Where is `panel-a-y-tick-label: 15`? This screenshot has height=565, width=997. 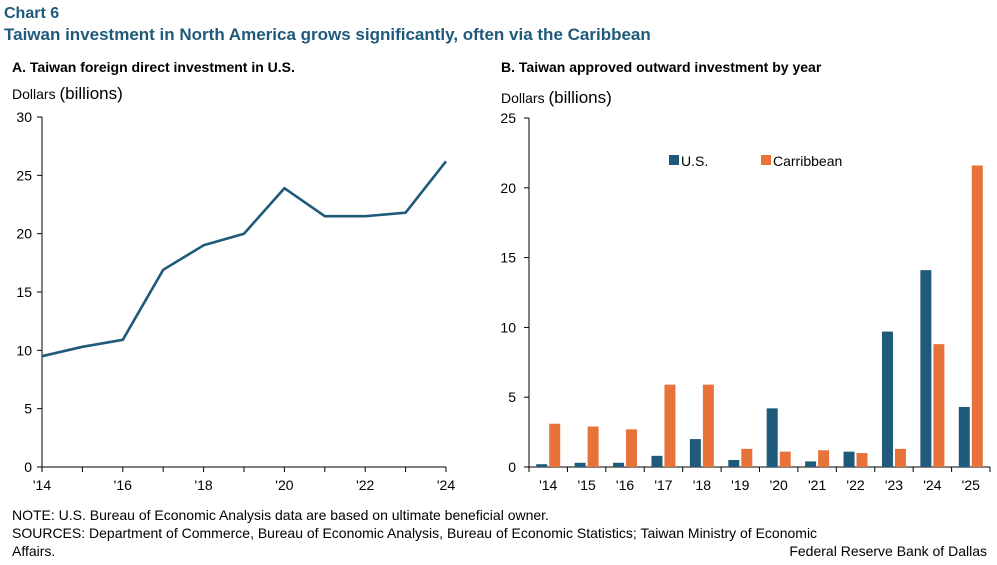
panel-a-y-tick-label: 15 is located at coordinates (24, 292).